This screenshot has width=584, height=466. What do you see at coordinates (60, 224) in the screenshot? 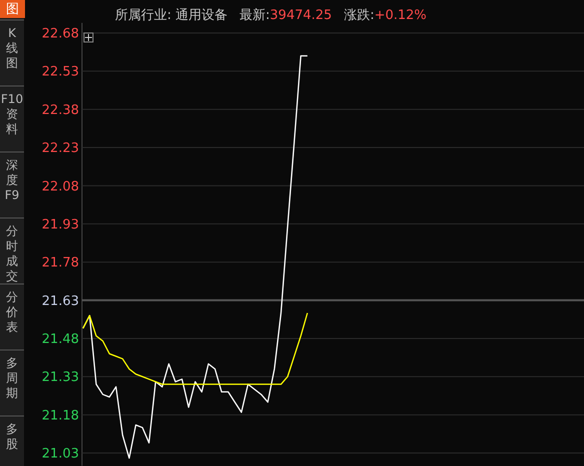
I see `y-tick-label: 21.93` at bounding box center [60, 224].